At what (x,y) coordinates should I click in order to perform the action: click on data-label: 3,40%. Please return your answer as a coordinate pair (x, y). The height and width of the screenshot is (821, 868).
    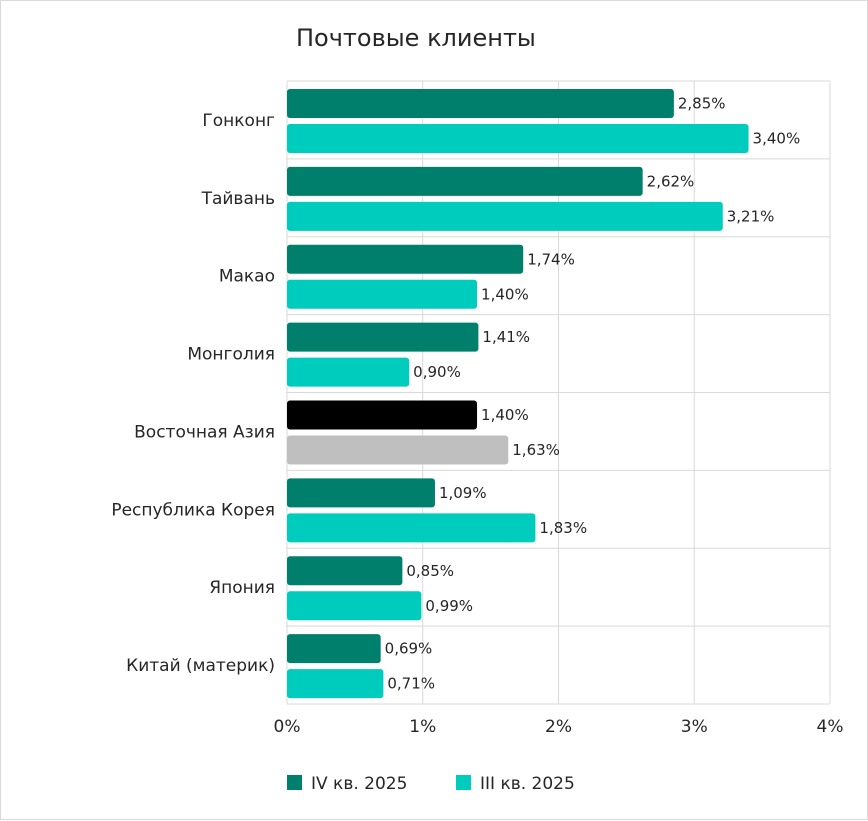
    Looking at the image, I should click on (777, 139).